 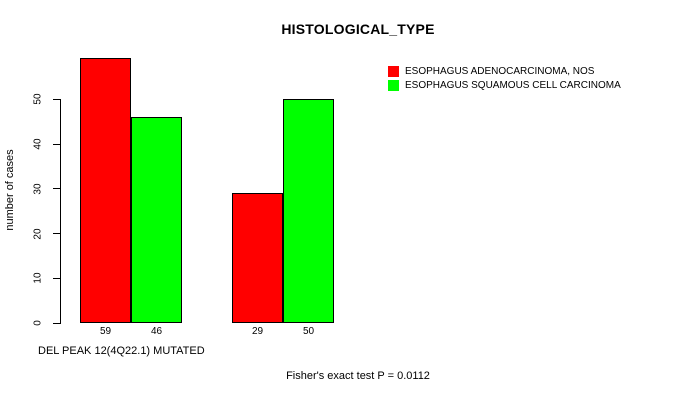 What do you see at coordinates (60, 211) in the screenshot?
I see `y-axis-line` at bounding box center [60, 211].